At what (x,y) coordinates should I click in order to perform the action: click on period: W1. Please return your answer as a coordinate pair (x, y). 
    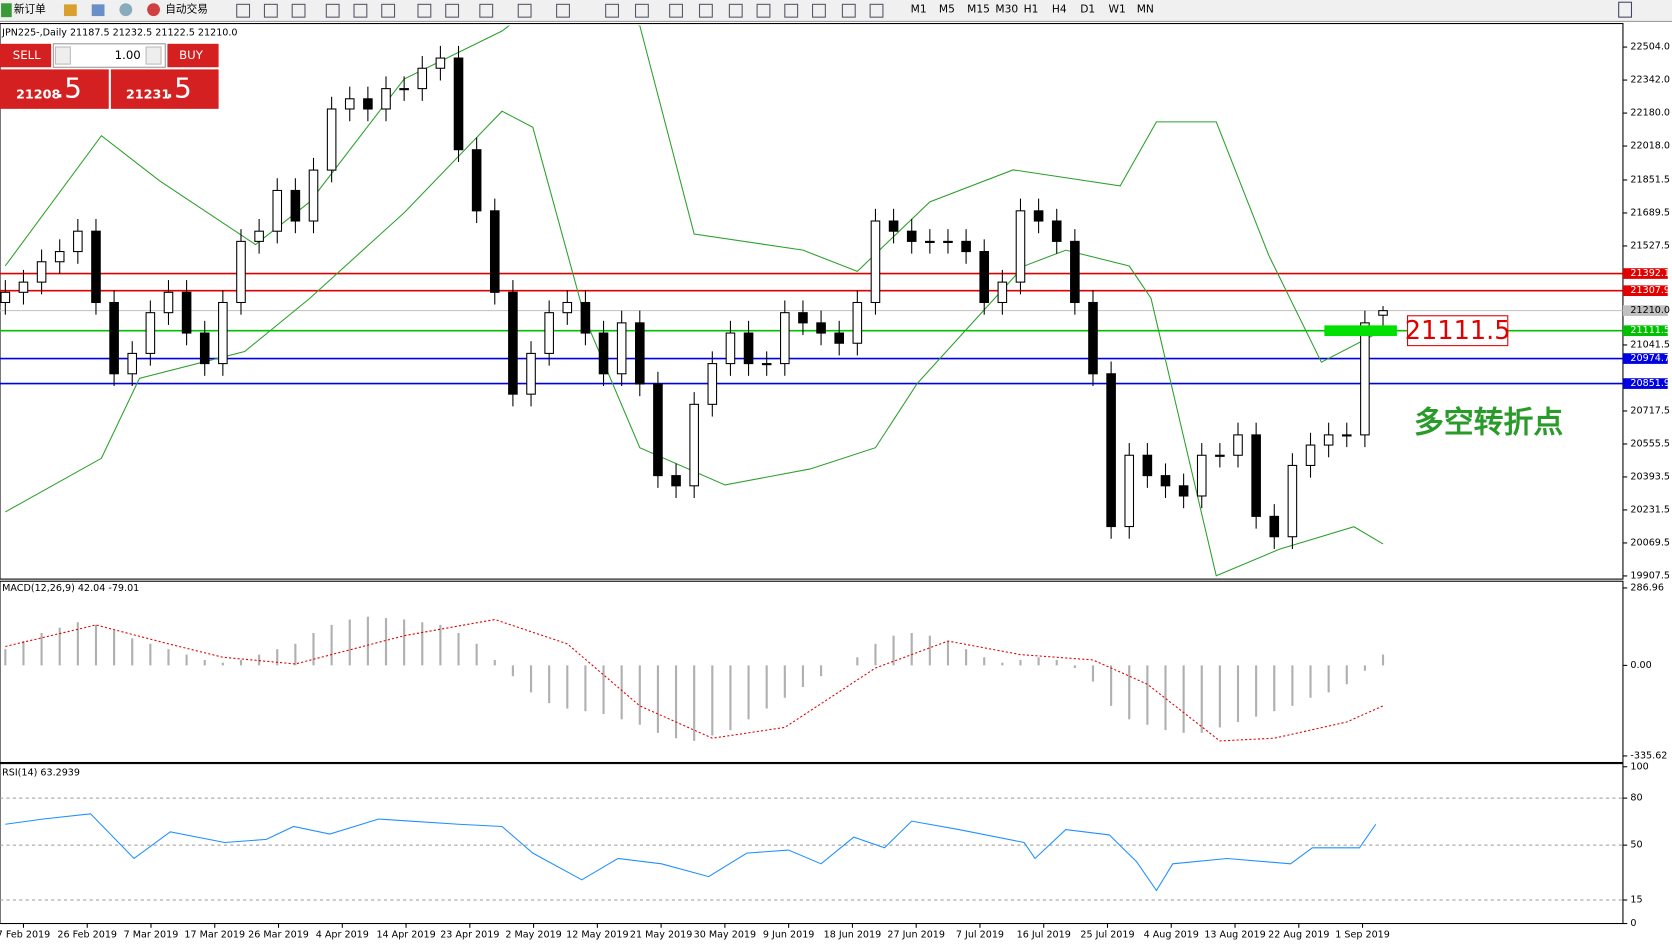
    Looking at the image, I should click on (1116, 9).